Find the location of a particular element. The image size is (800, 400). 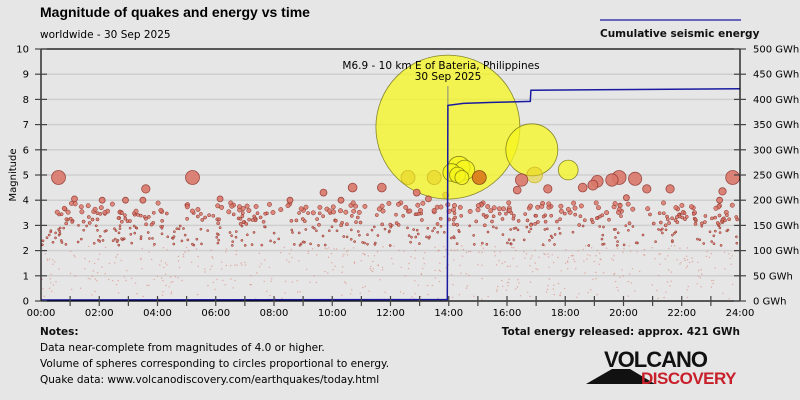

y2-tick-label: 50 GWh is located at coordinates (773, 276).